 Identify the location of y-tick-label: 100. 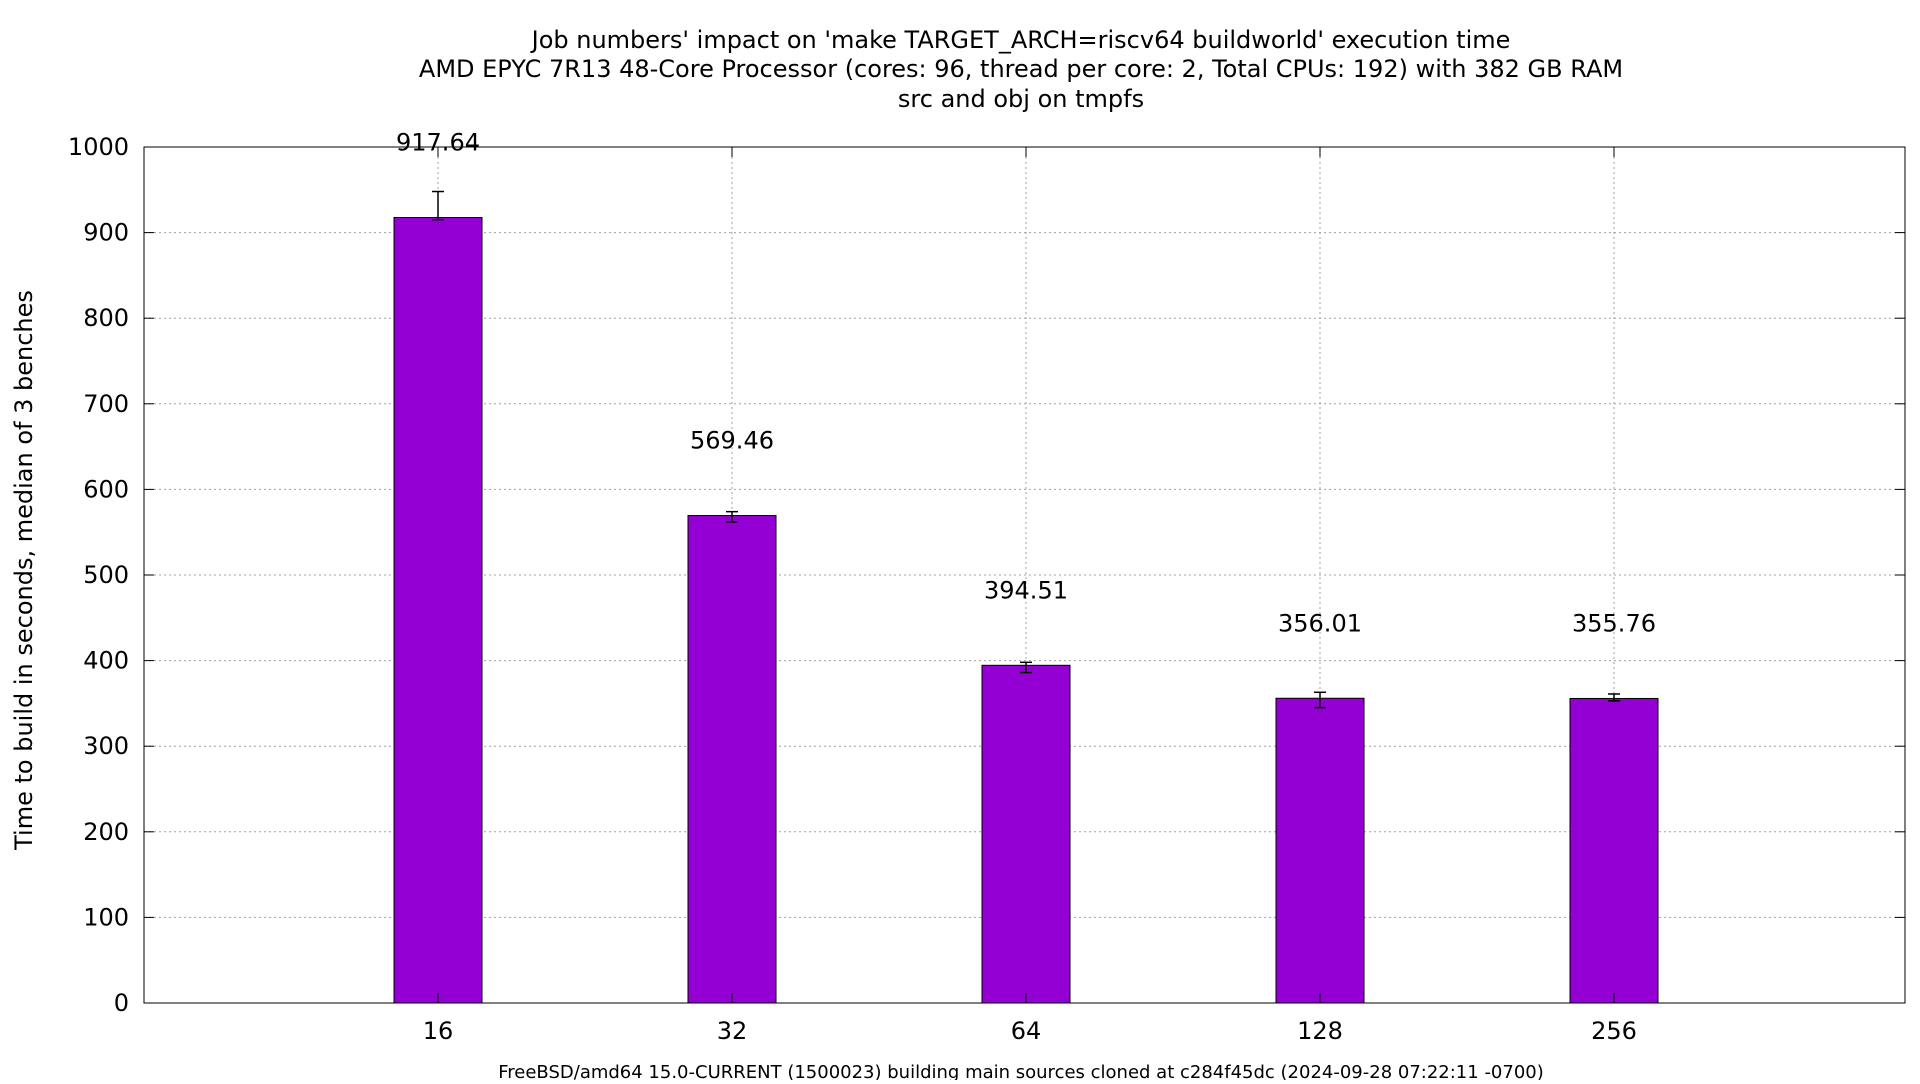
(106, 917).